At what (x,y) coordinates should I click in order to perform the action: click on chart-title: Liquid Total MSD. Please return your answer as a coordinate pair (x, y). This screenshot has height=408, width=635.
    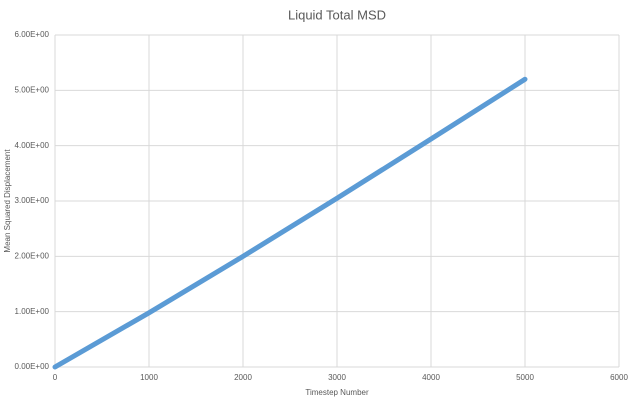
    Looking at the image, I should click on (337, 14).